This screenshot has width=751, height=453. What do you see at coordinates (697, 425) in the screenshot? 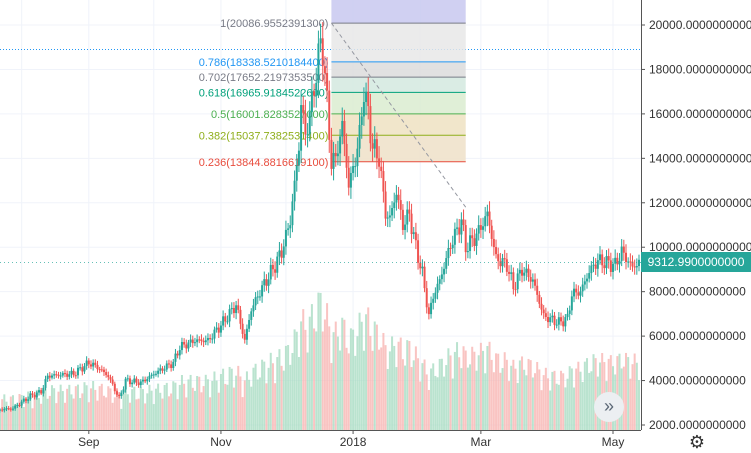
I see `y-tick-label: 2000.0000000000` at bounding box center [697, 425].